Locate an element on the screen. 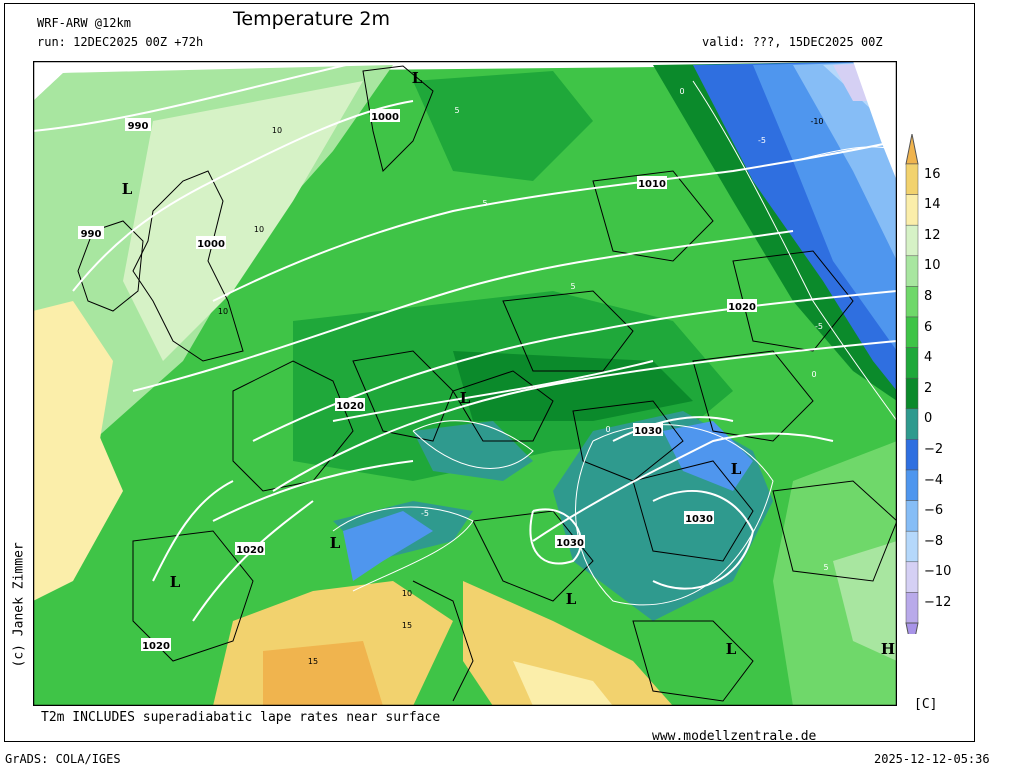 This screenshot has width=1024, height=768. colorbar-top-arrow is located at coordinates (912, 149).